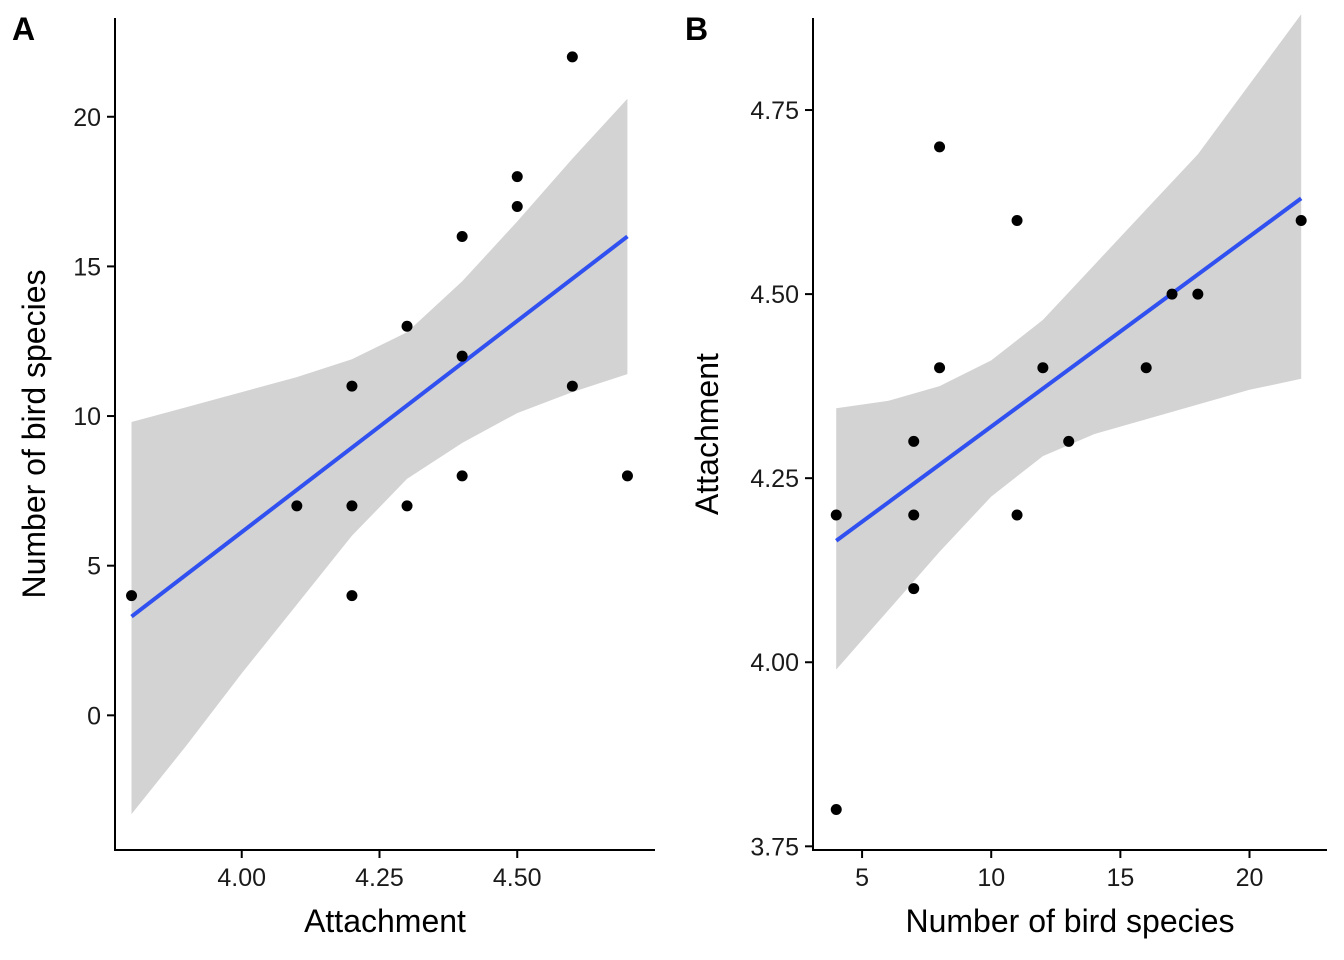  I want to click on panel-b-y-tick-label-1: 4.00, so click(774, 663).